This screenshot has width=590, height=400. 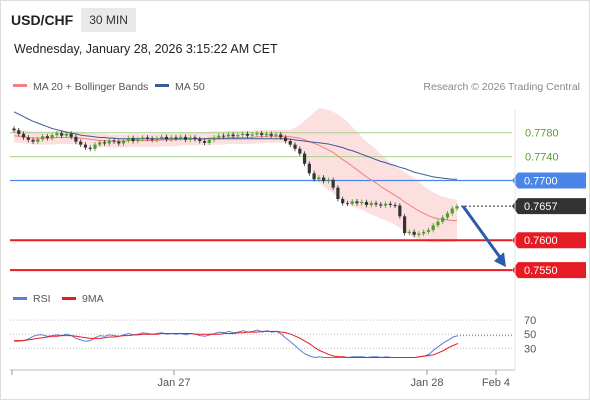 I want to click on x-tick-label-1: Jan 28, so click(x=426, y=383).